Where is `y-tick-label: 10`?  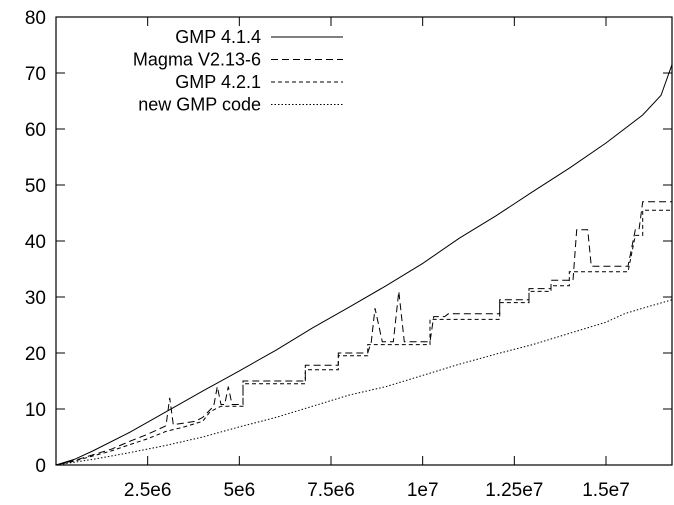 y-tick-label: 10 is located at coordinates (35, 410).